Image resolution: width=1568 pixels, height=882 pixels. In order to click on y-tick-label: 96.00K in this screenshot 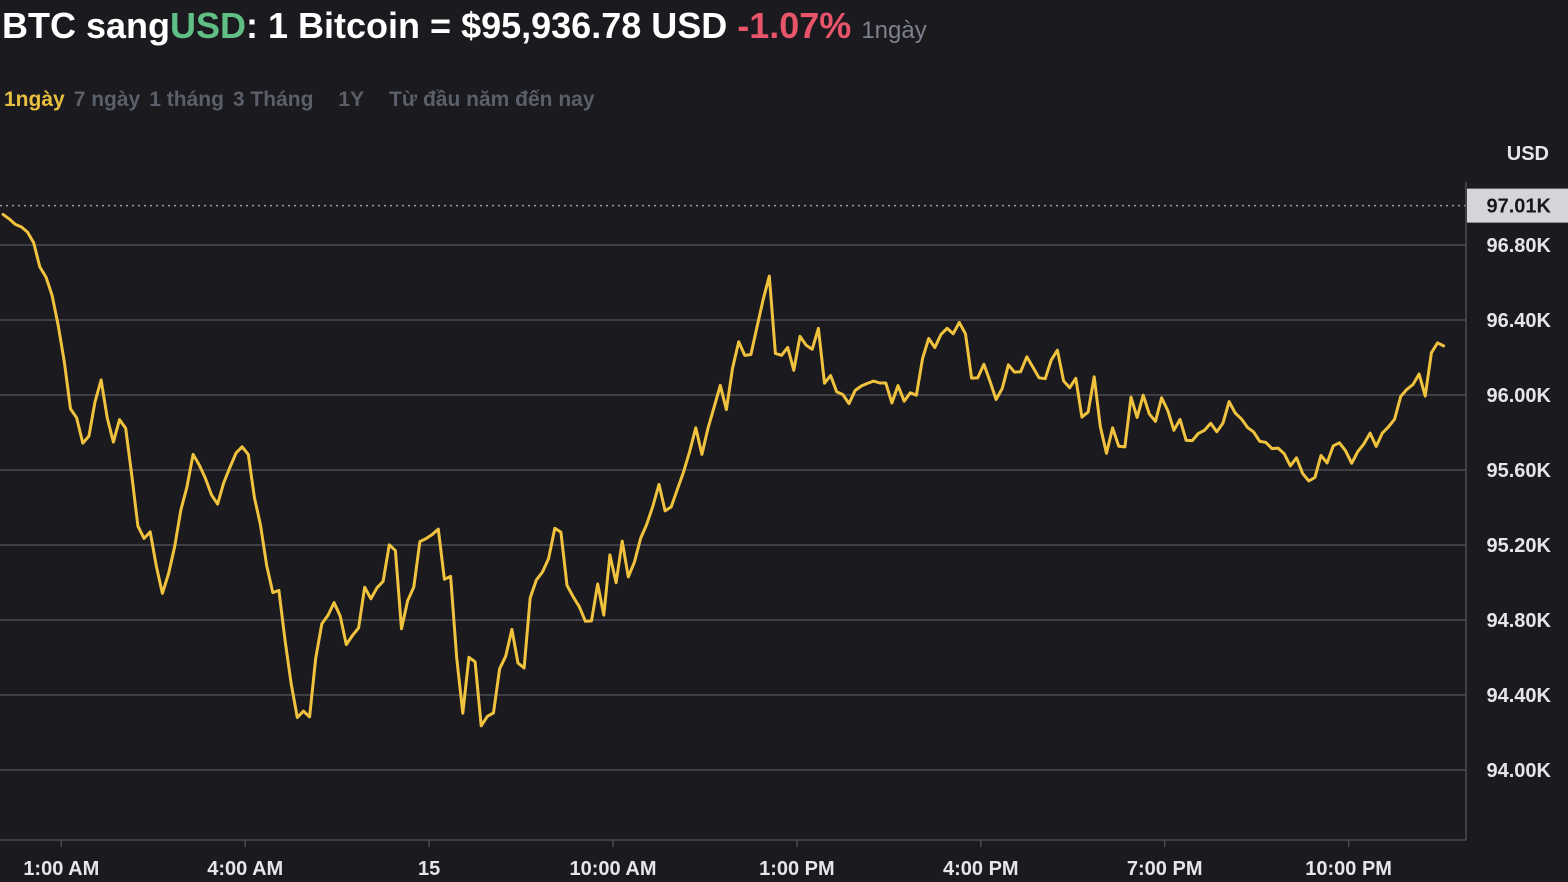, I will do `click(1519, 396)`.